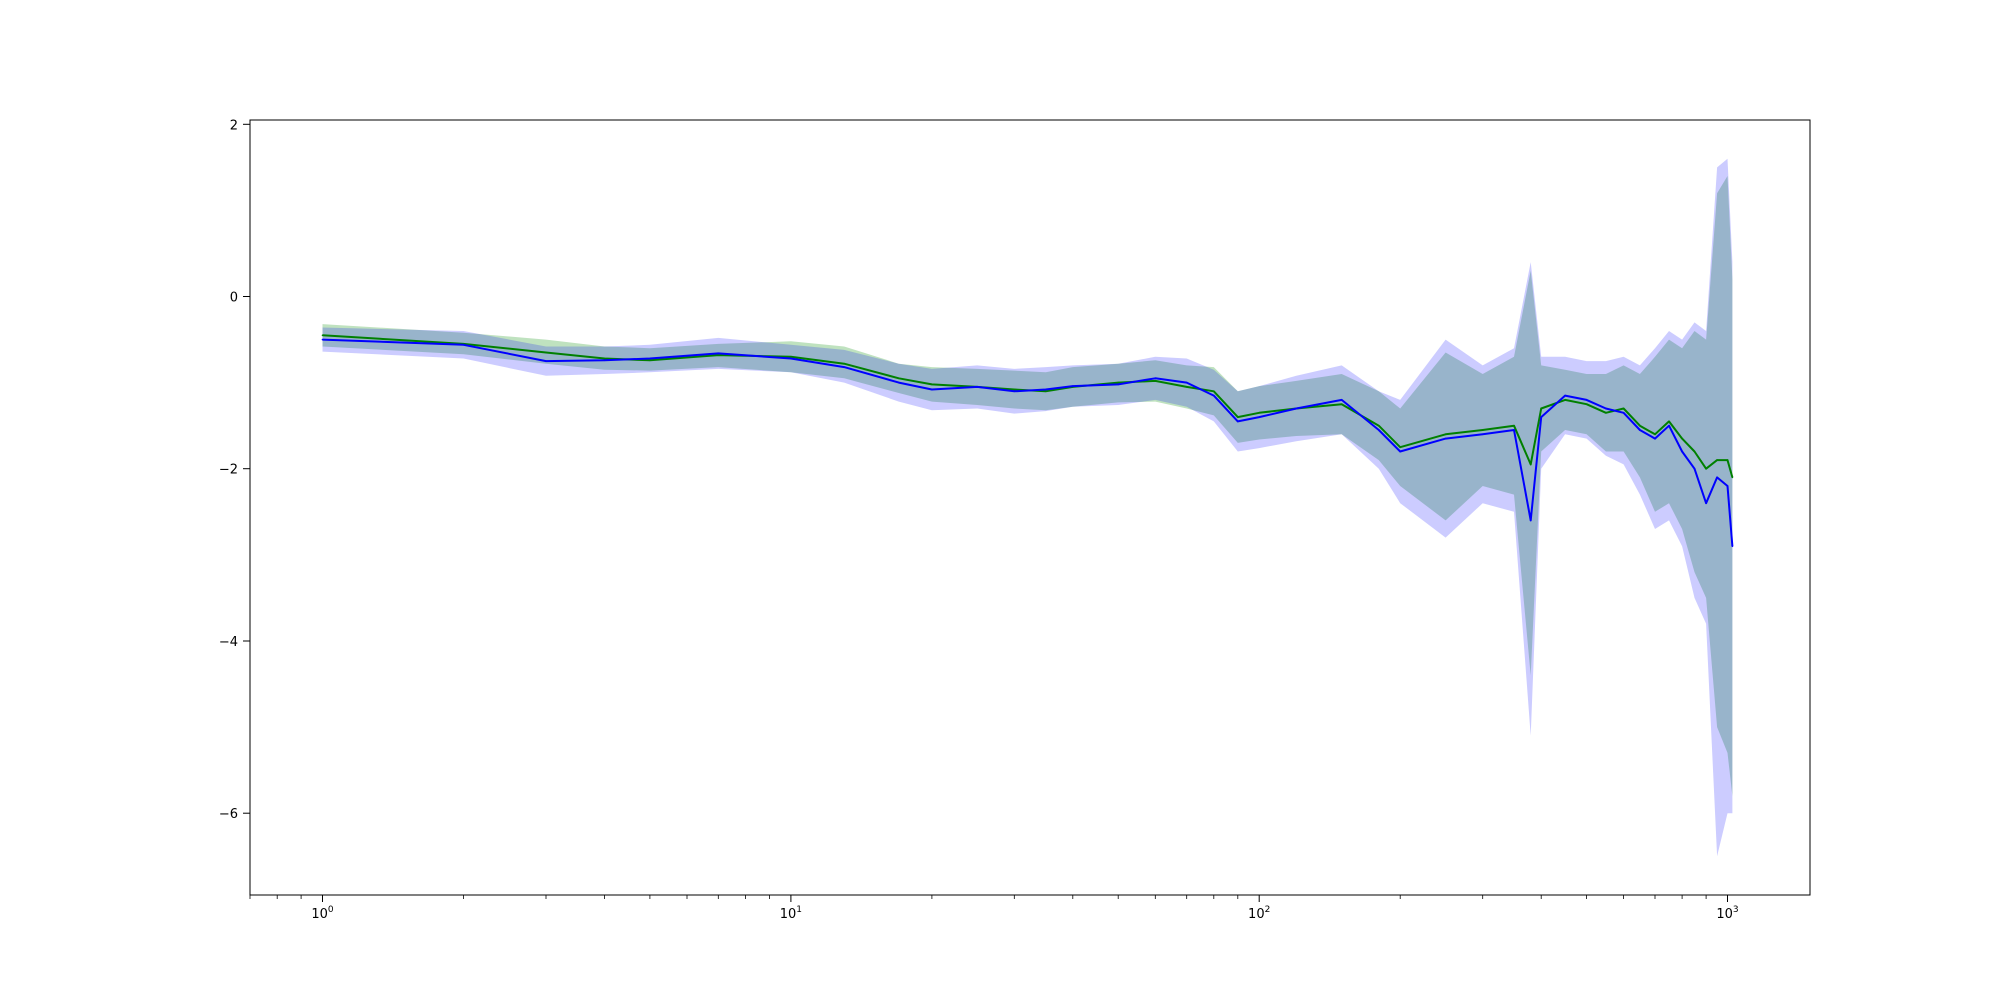 This screenshot has width=2000, height=1000. What do you see at coordinates (322, 913) in the screenshot?
I see `x-tick-label: 10⁰` at bounding box center [322, 913].